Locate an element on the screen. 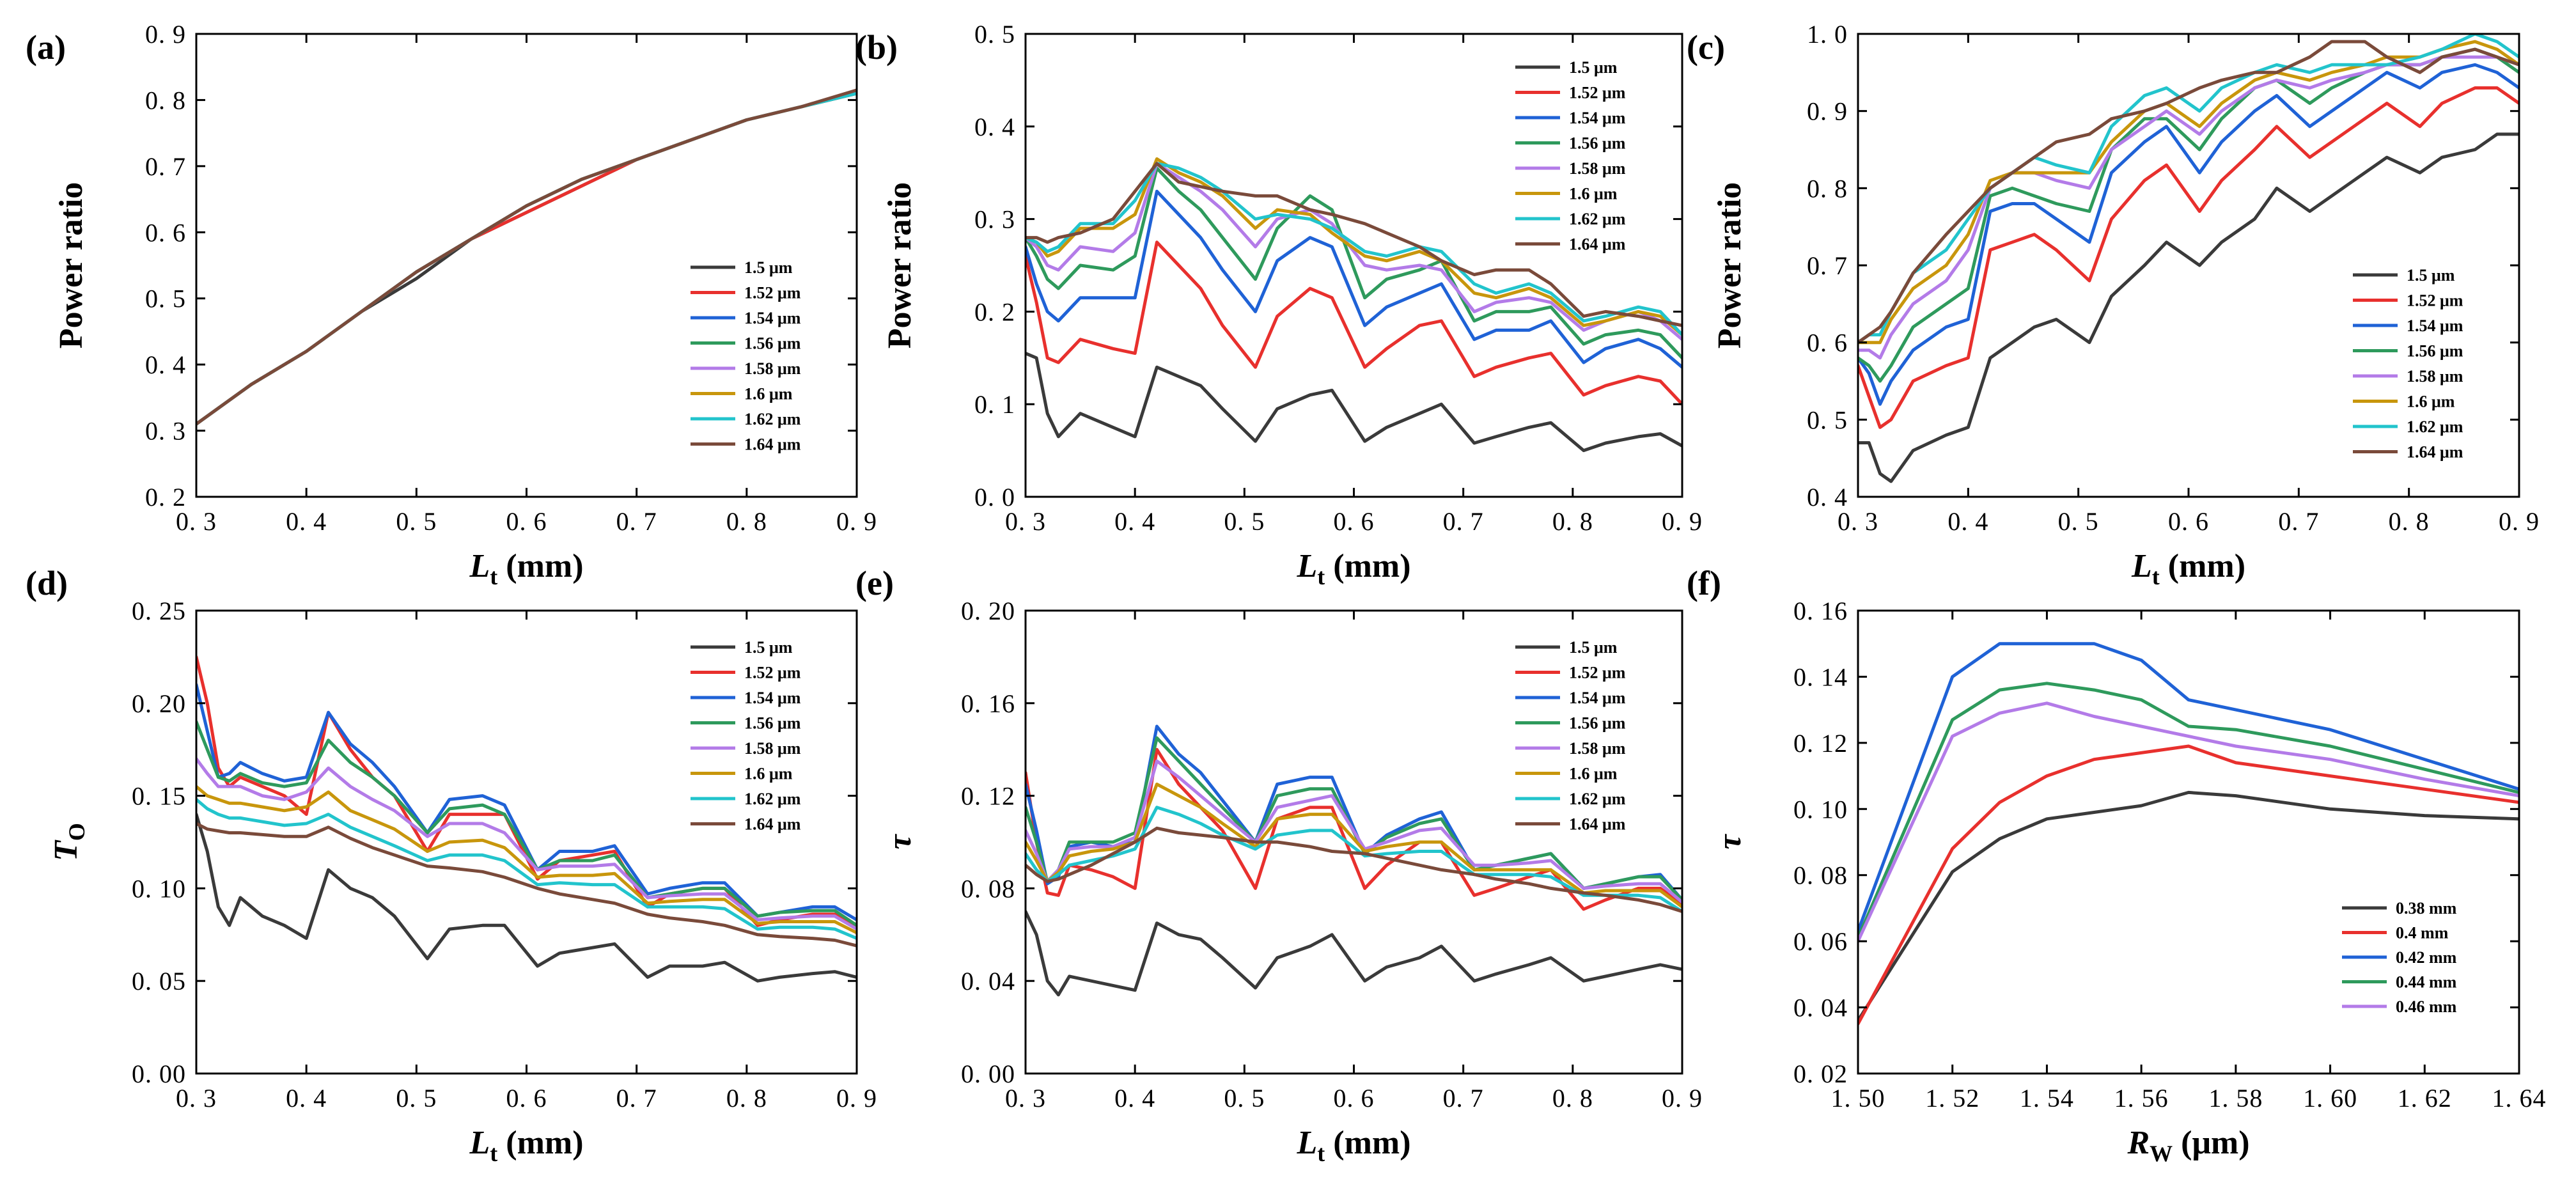 The width and height of the screenshot is (2576, 1195). y-tick-label: 0. 6 is located at coordinates (1827, 343).